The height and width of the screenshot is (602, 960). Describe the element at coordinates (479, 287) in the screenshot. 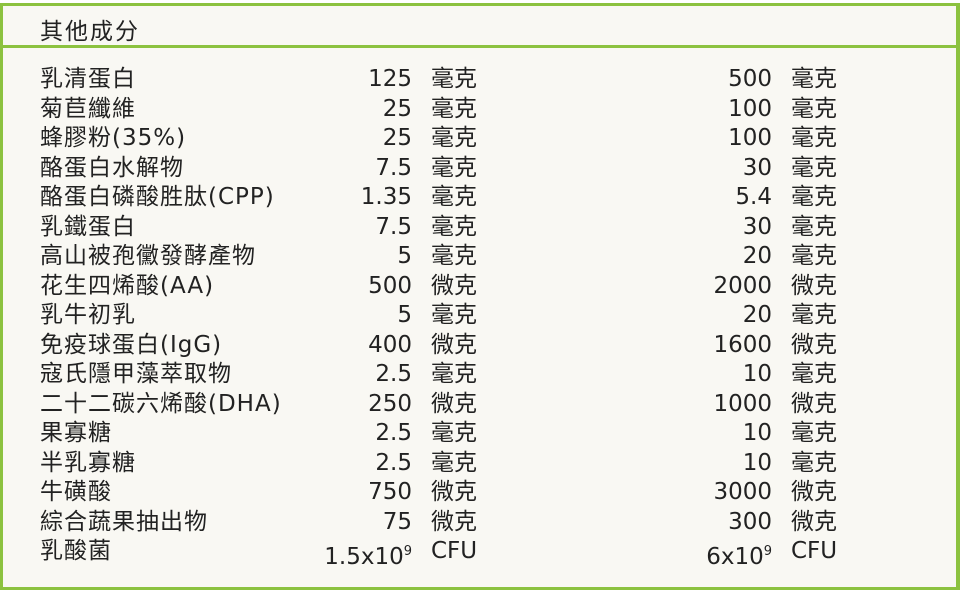

I see `ingredient-row: 花生四烯酸(AA) 500 微克 2000 微克` at that location.